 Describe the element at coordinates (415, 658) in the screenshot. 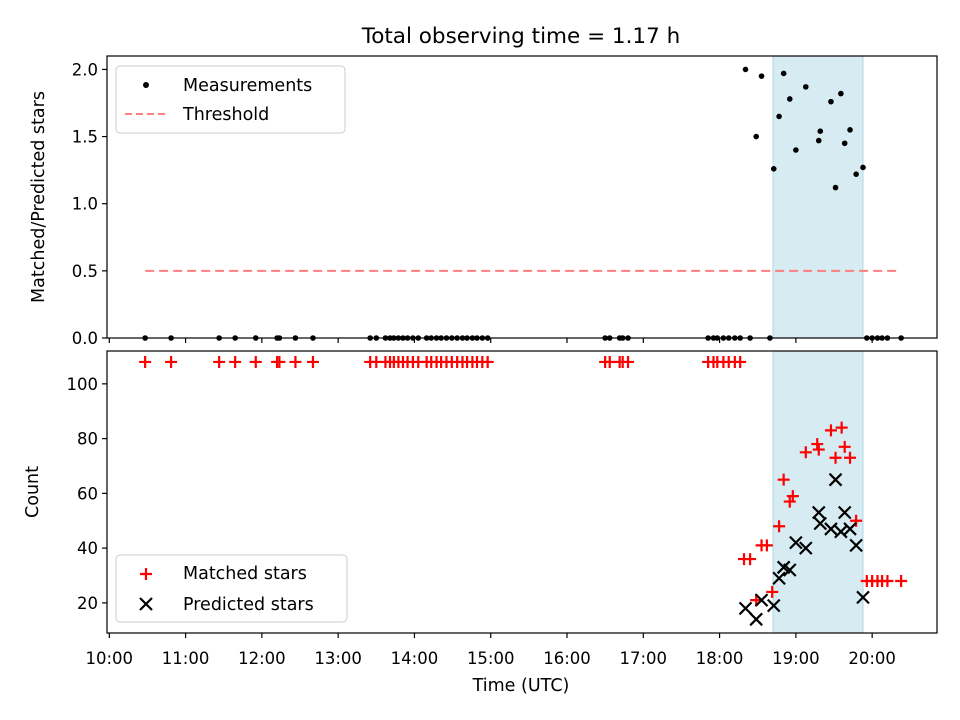

I see `x-tick-label: 14:00` at that location.